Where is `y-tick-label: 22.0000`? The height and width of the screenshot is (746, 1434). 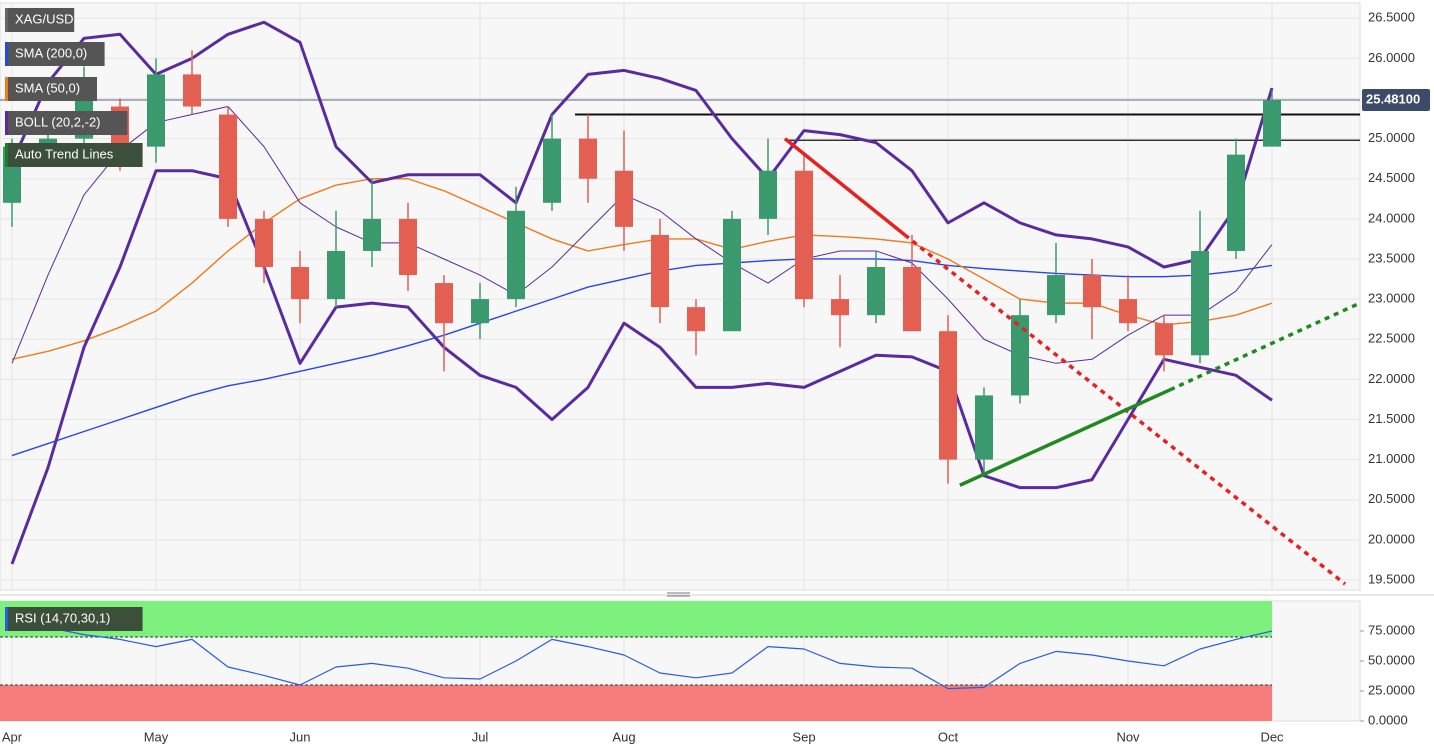 y-tick-label: 22.0000 is located at coordinates (1391, 378).